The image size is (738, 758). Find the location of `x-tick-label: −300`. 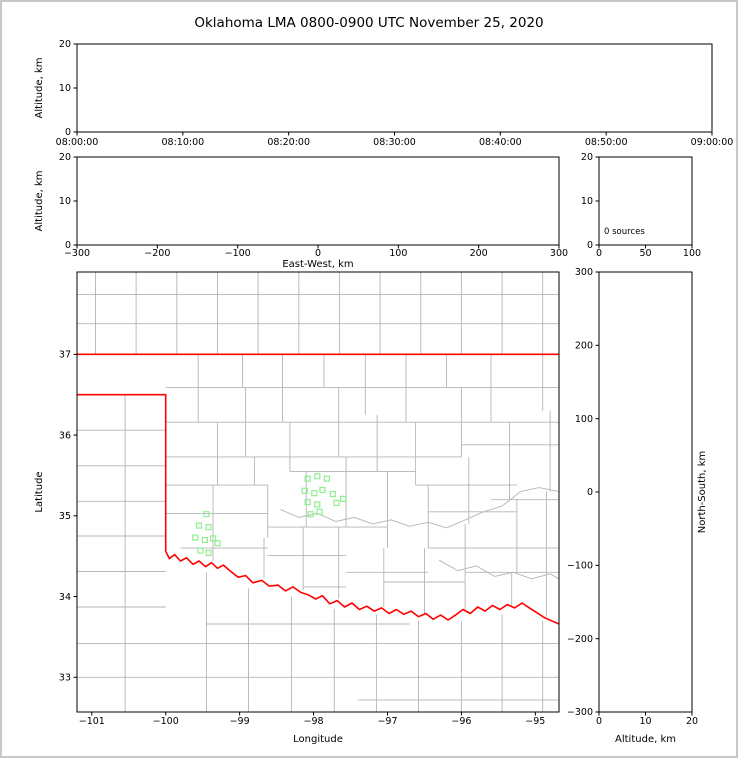

x-tick-label: −300 is located at coordinates (77, 253).